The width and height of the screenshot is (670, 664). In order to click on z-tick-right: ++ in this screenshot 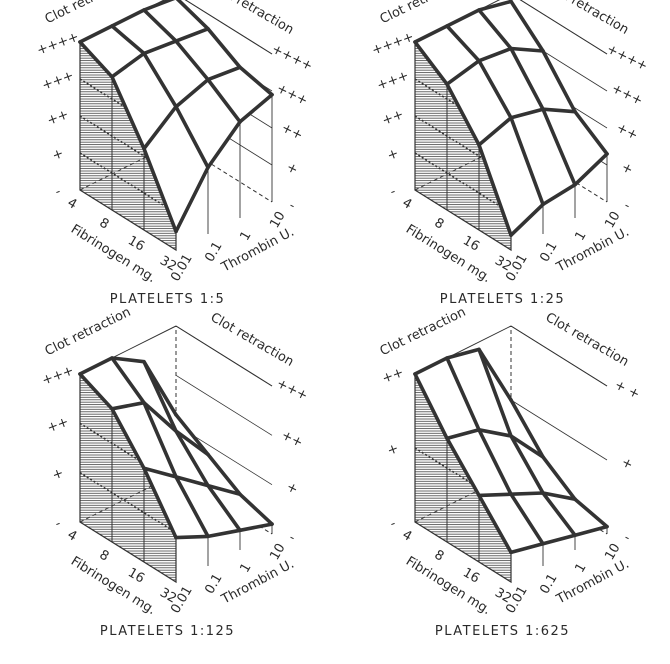, I will do `click(292, 439)`.